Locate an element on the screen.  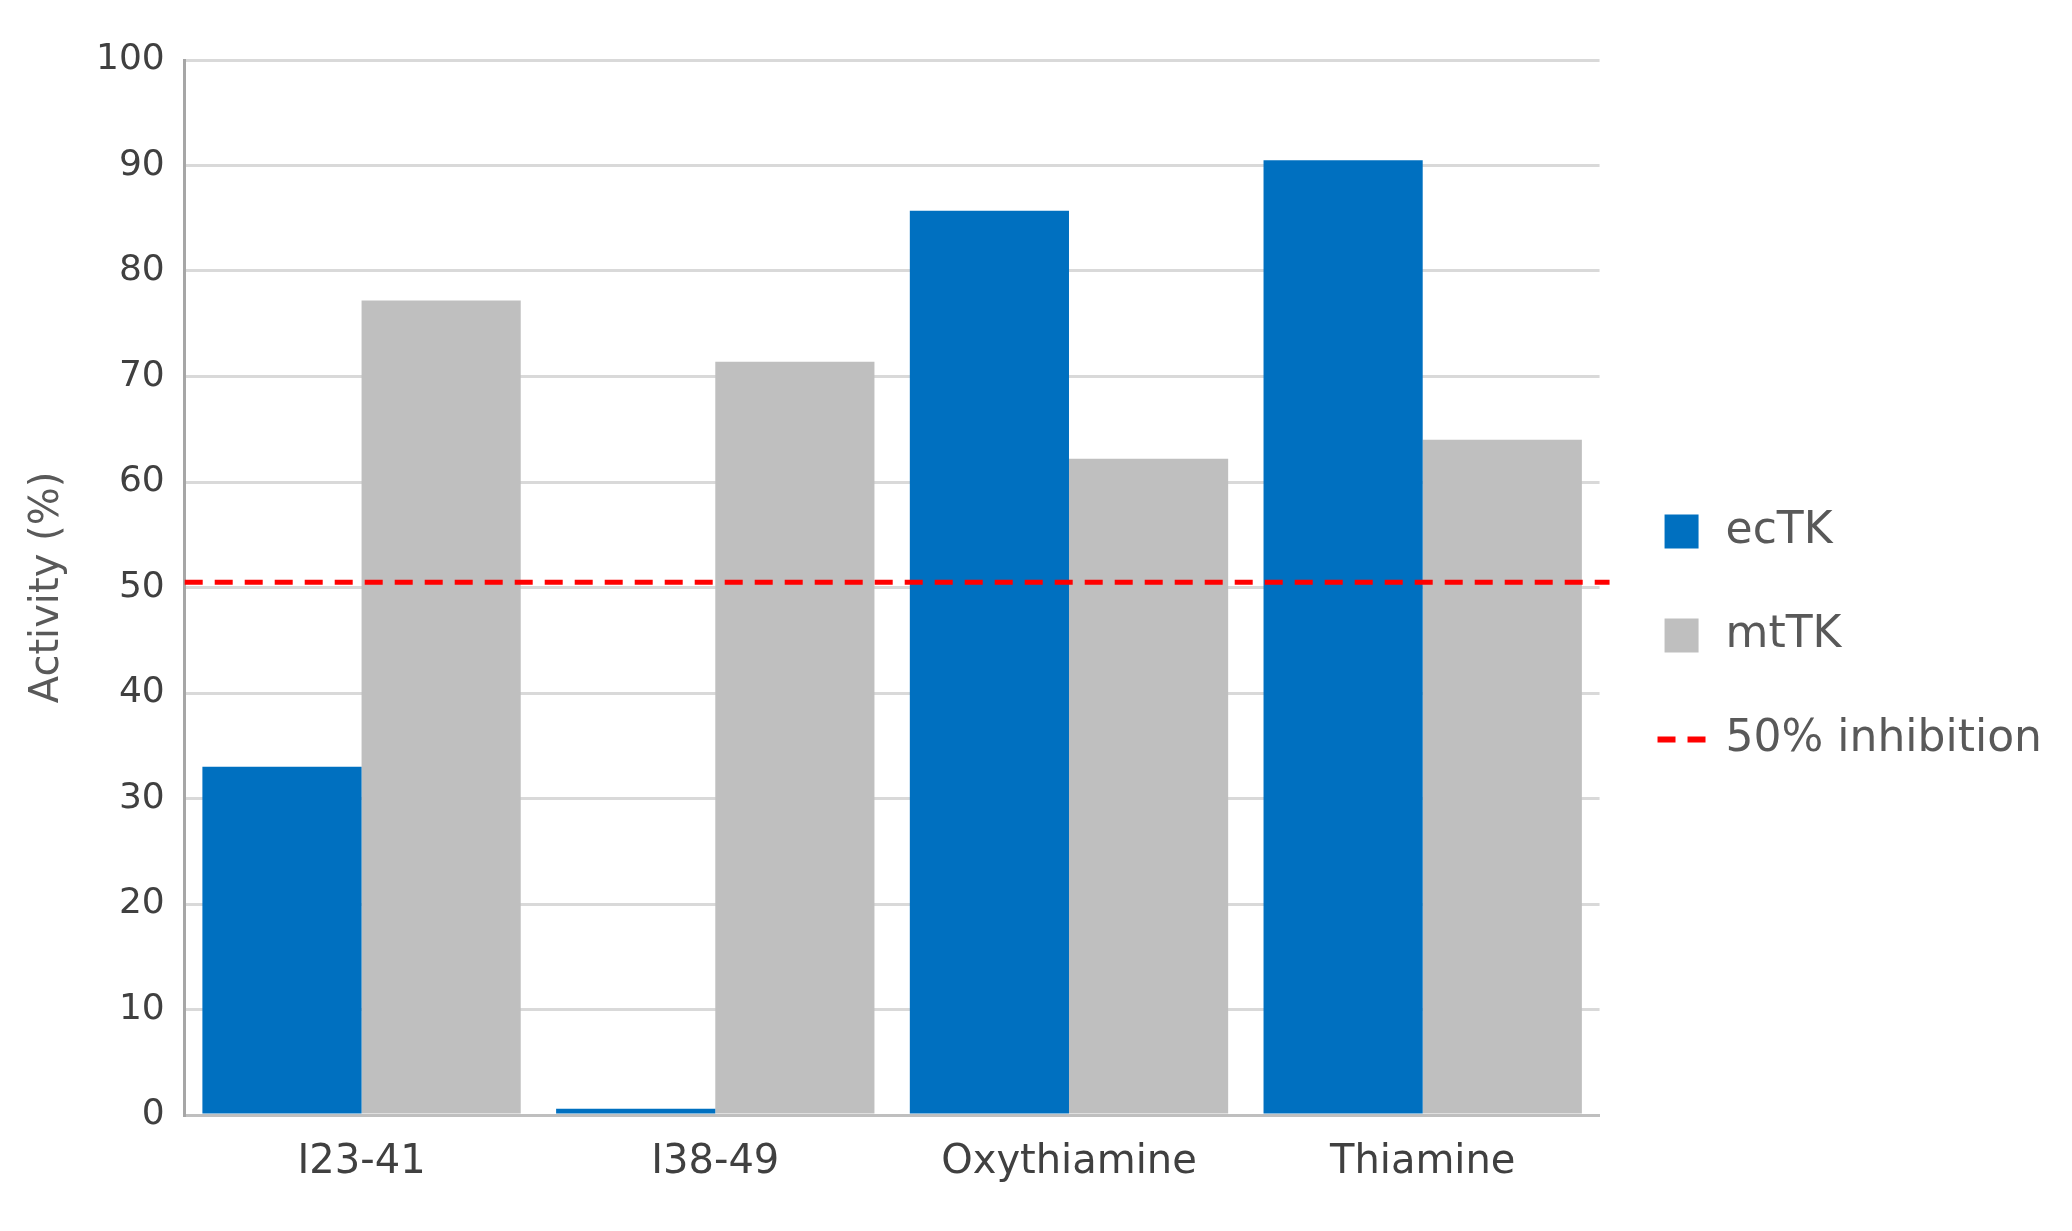
y-tick-label: 80 is located at coordinates (141, 268).